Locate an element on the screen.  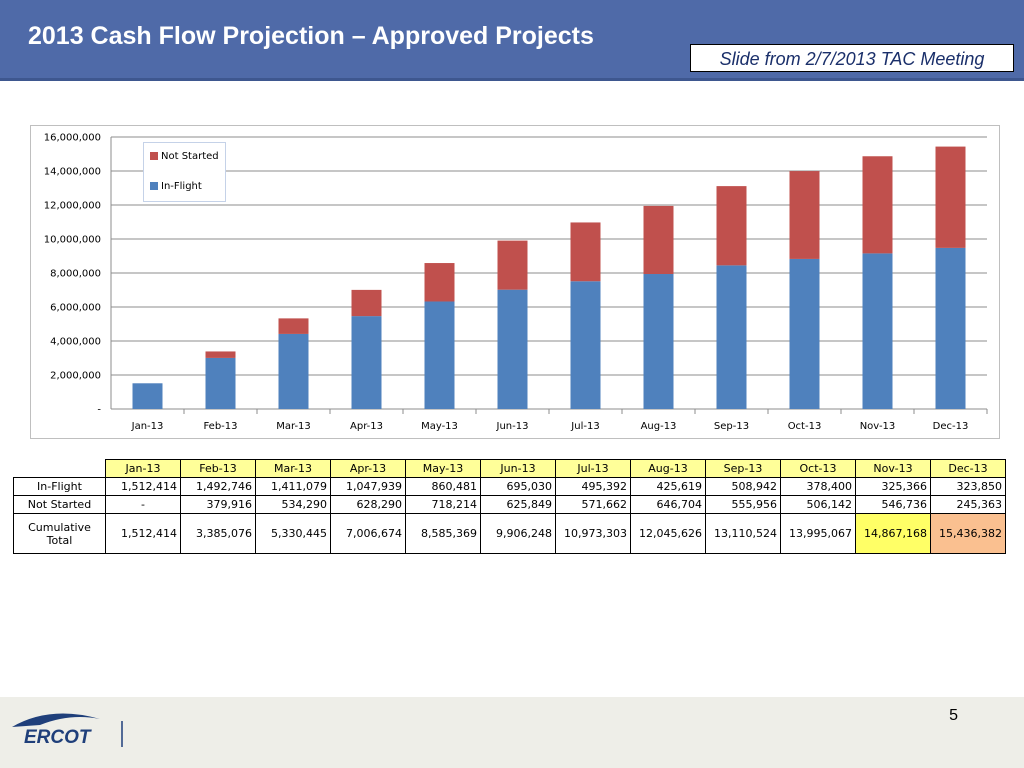
table-header-cell: Sep-13 is located at coordinates (743, 468).